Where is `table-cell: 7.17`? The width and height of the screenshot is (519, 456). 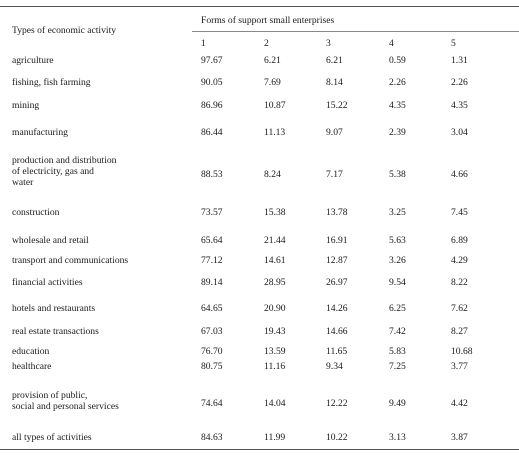
table-cell: 7.17 is located at coordinates (334, 174).